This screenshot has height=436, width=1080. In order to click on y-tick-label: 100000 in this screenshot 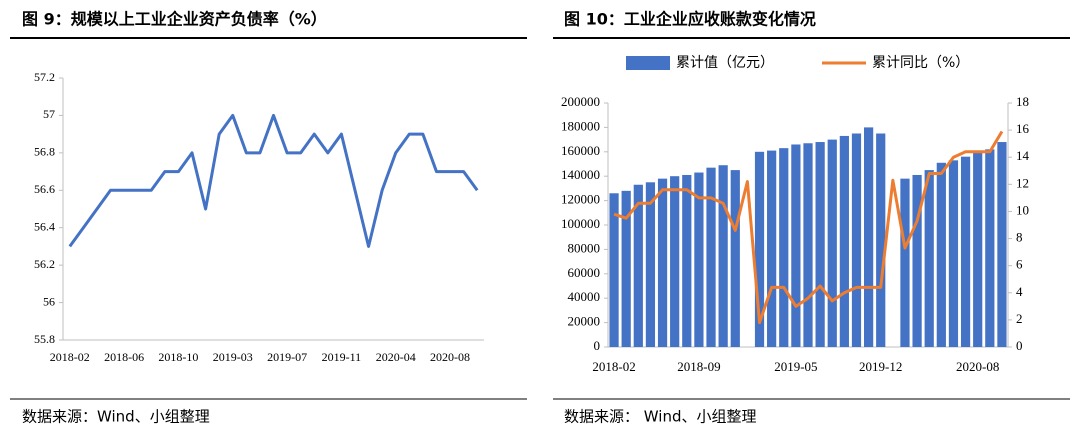, I will do `click(580, 223)`.